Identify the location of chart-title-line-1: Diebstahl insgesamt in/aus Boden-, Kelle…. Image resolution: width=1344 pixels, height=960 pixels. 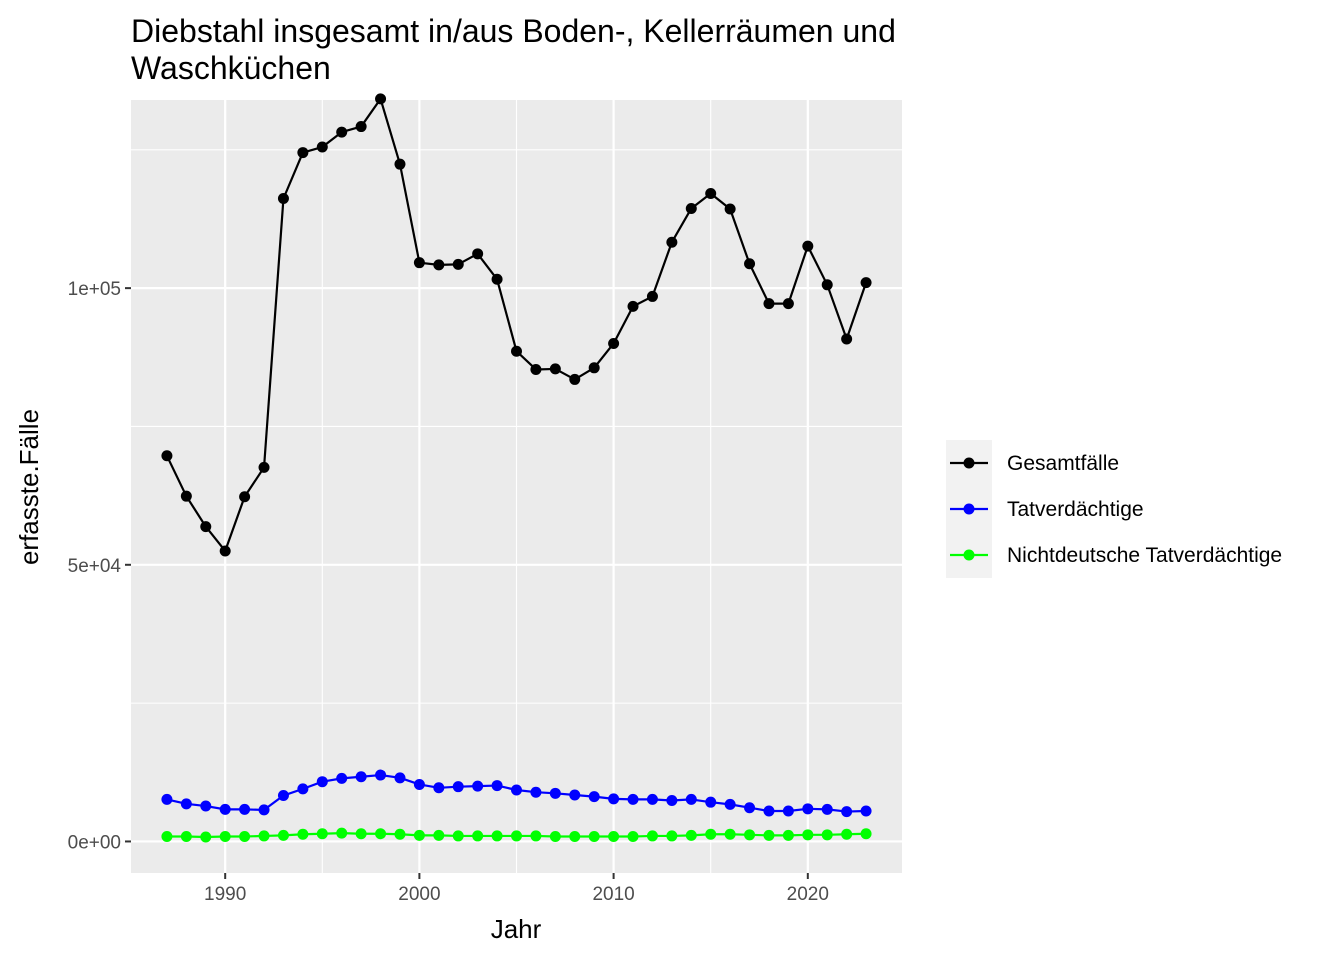
(513, 31).